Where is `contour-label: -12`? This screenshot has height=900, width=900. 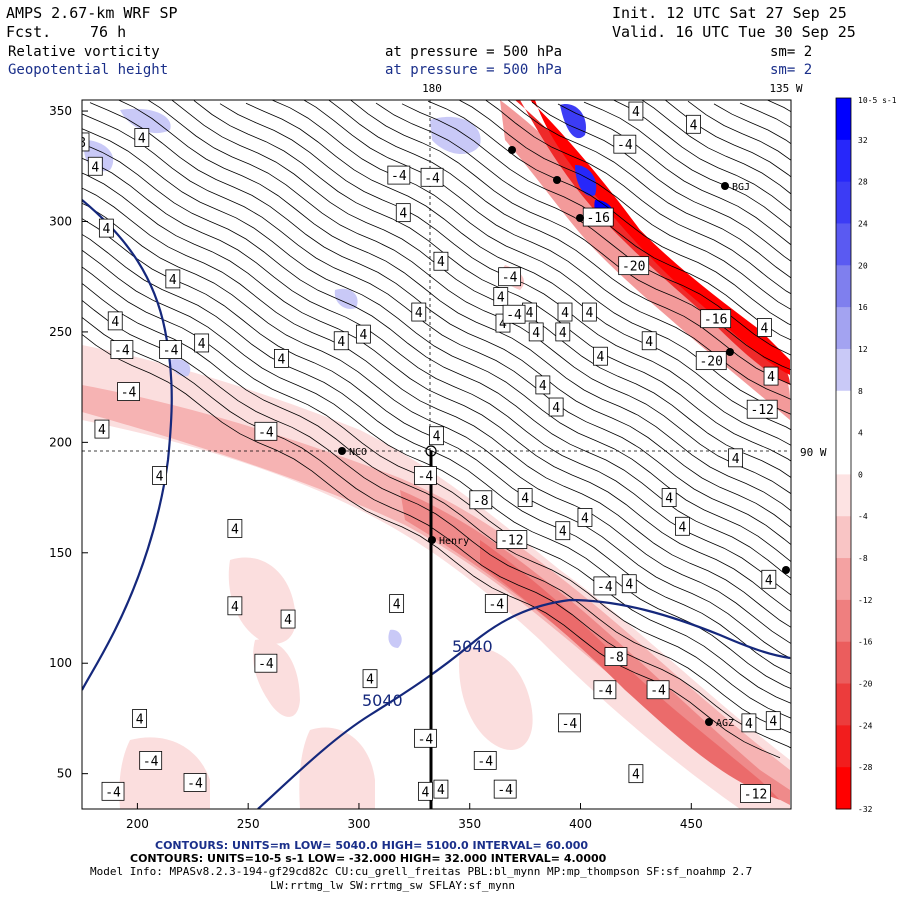 contour-label: -12 is located at coordinates (511, 541).